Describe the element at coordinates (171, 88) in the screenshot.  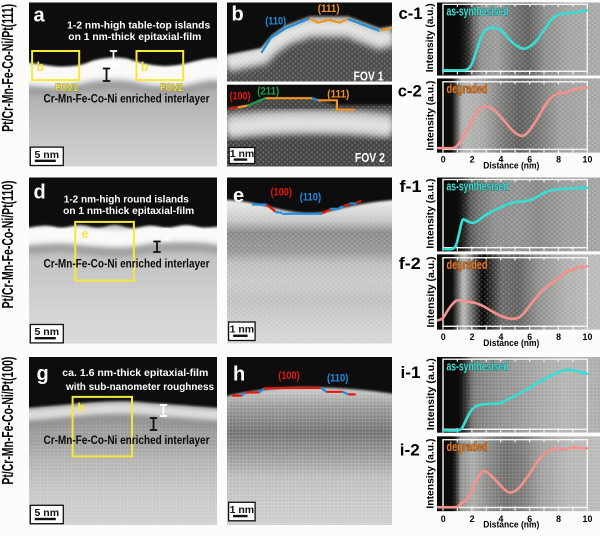
I see `svg-text: FOV2` at that location.